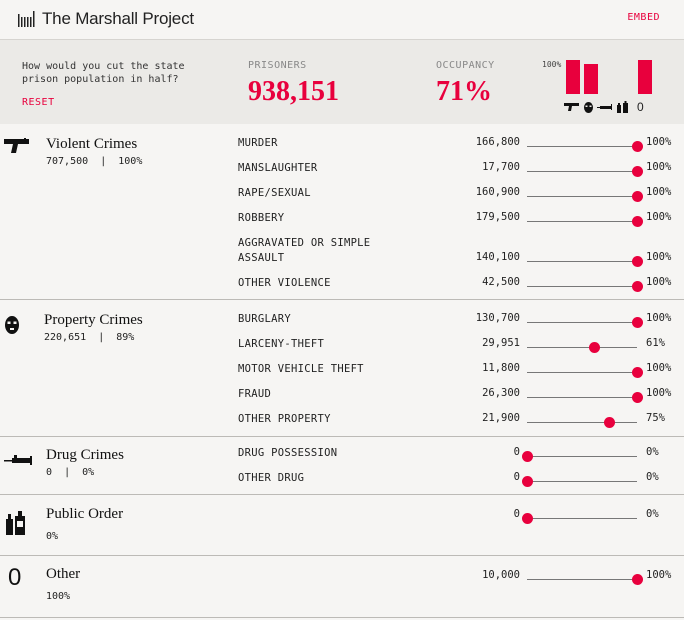  Describe the element at coordinates (264, 319) in the screenshot. I see `row-label: BURGLARY` at that location.